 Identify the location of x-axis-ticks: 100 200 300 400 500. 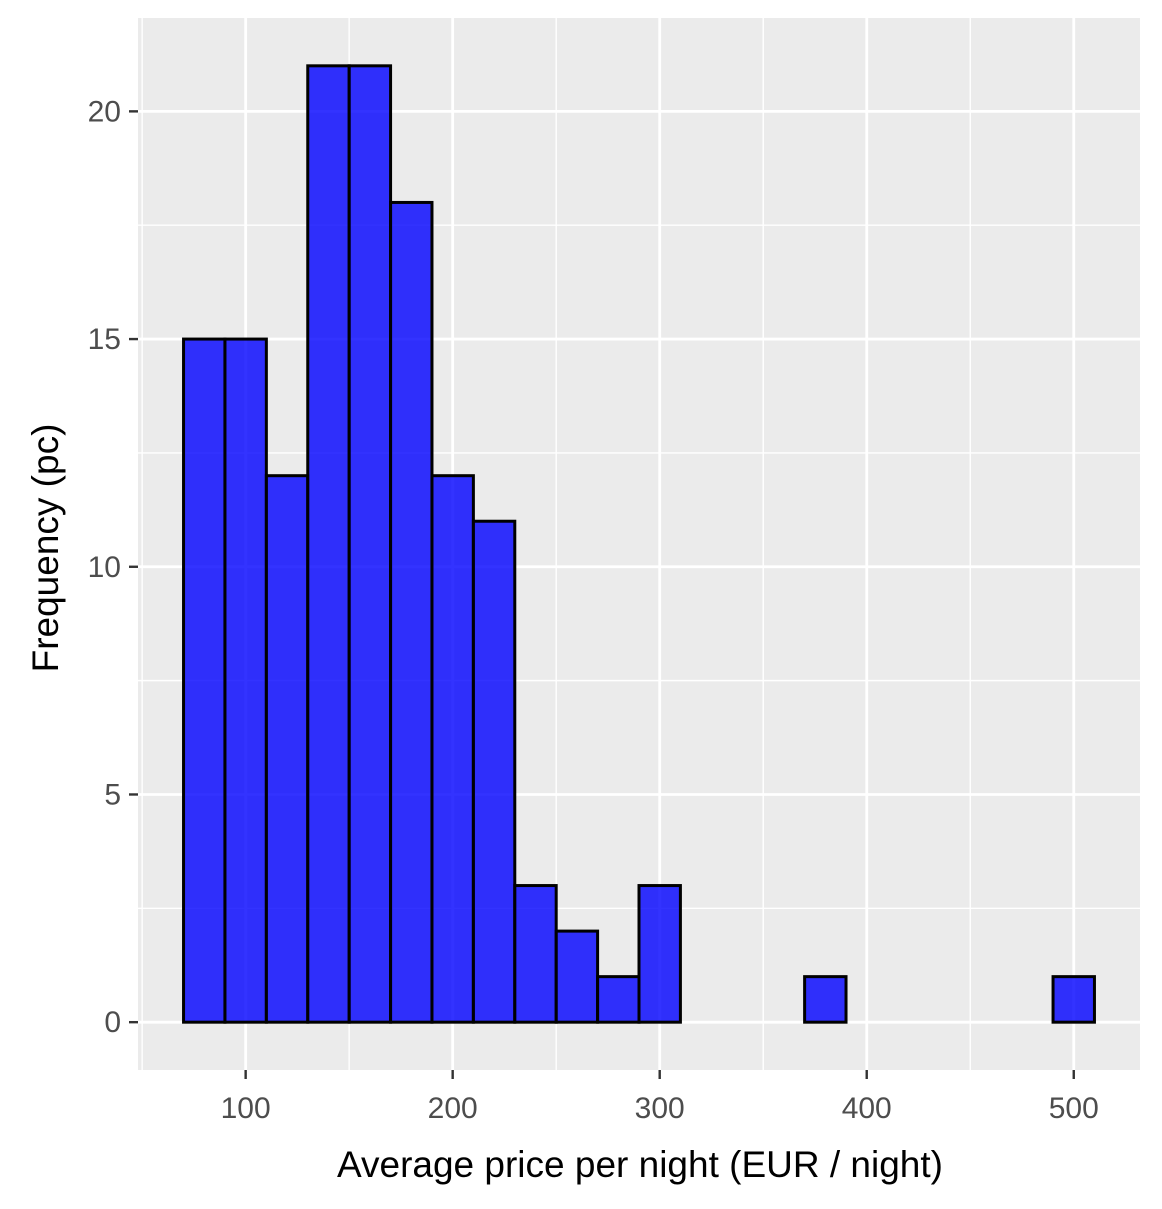
(660, 1097).